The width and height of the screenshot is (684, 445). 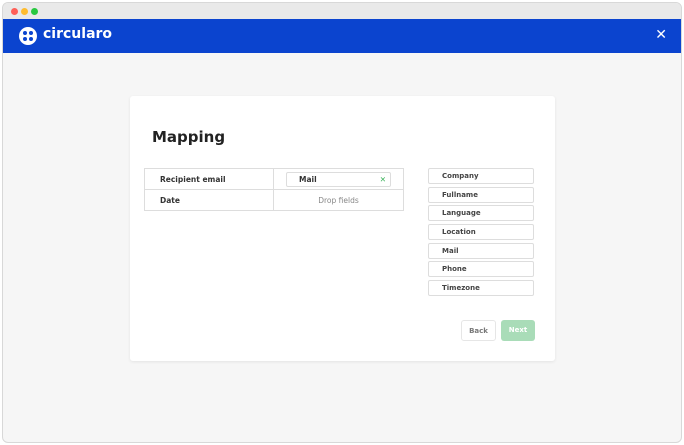 I want to click on field-mail: Mail, so click(x=481, y=250).